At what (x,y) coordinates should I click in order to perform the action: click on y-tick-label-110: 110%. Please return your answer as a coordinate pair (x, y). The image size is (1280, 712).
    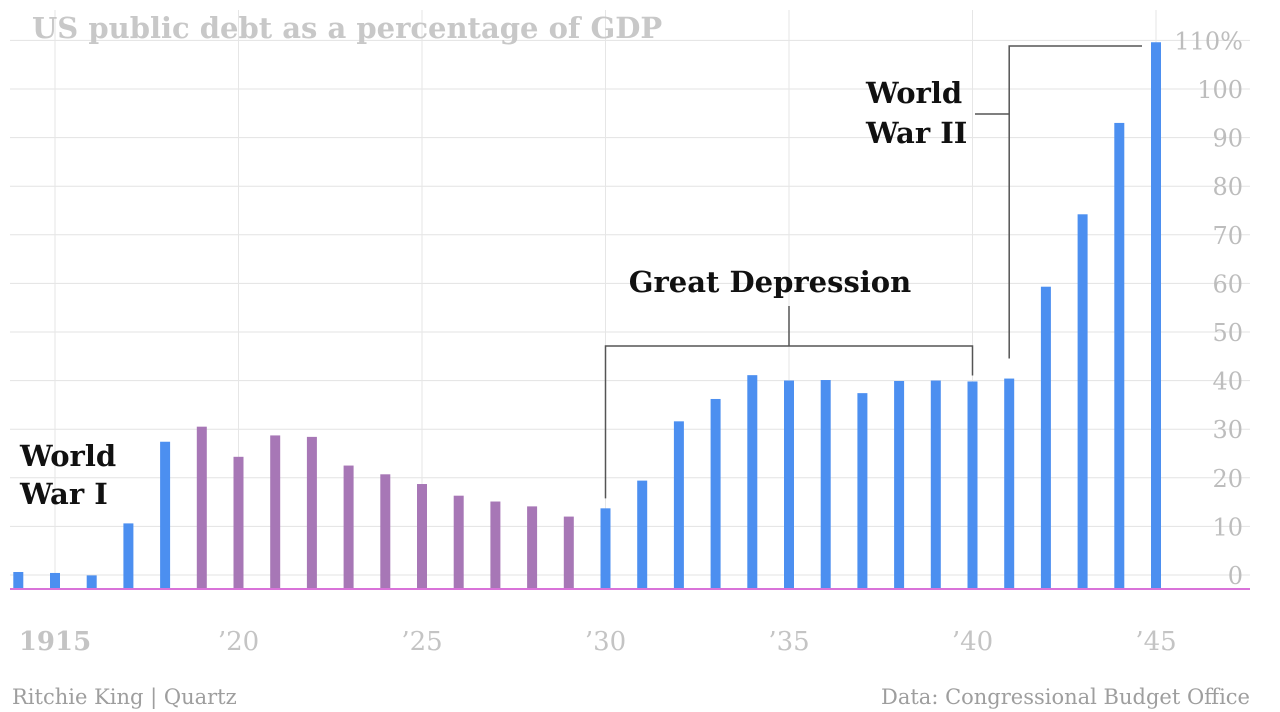
    Looking at the image, I should click on (1208, 41).